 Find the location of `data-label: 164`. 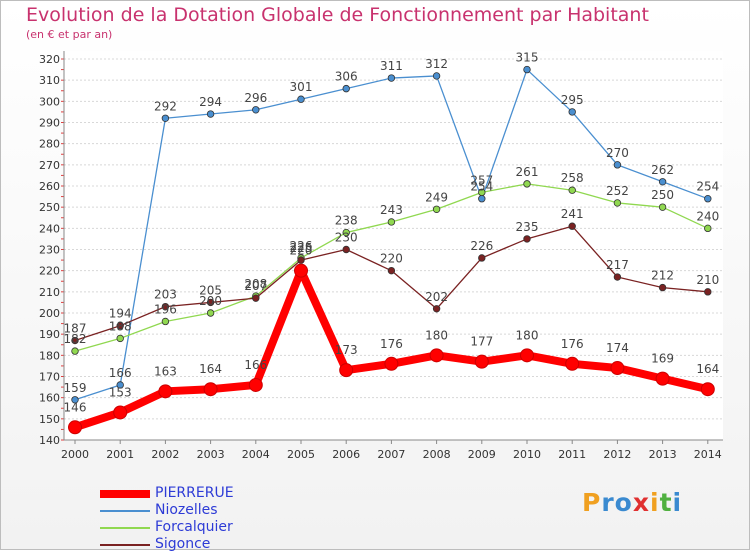

data-label: 164 is located at coordinates (210, 369).